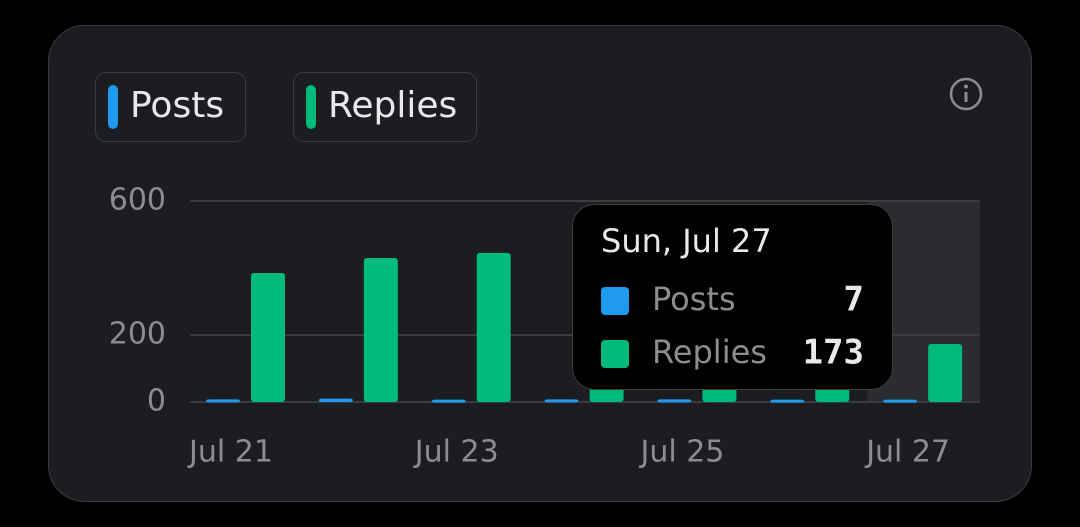 This screenshot has height=527, width=1080. Describe the element at coordinates (907, 452) in the screenshot. I see `x-tick-label: Jul 27` at that location.